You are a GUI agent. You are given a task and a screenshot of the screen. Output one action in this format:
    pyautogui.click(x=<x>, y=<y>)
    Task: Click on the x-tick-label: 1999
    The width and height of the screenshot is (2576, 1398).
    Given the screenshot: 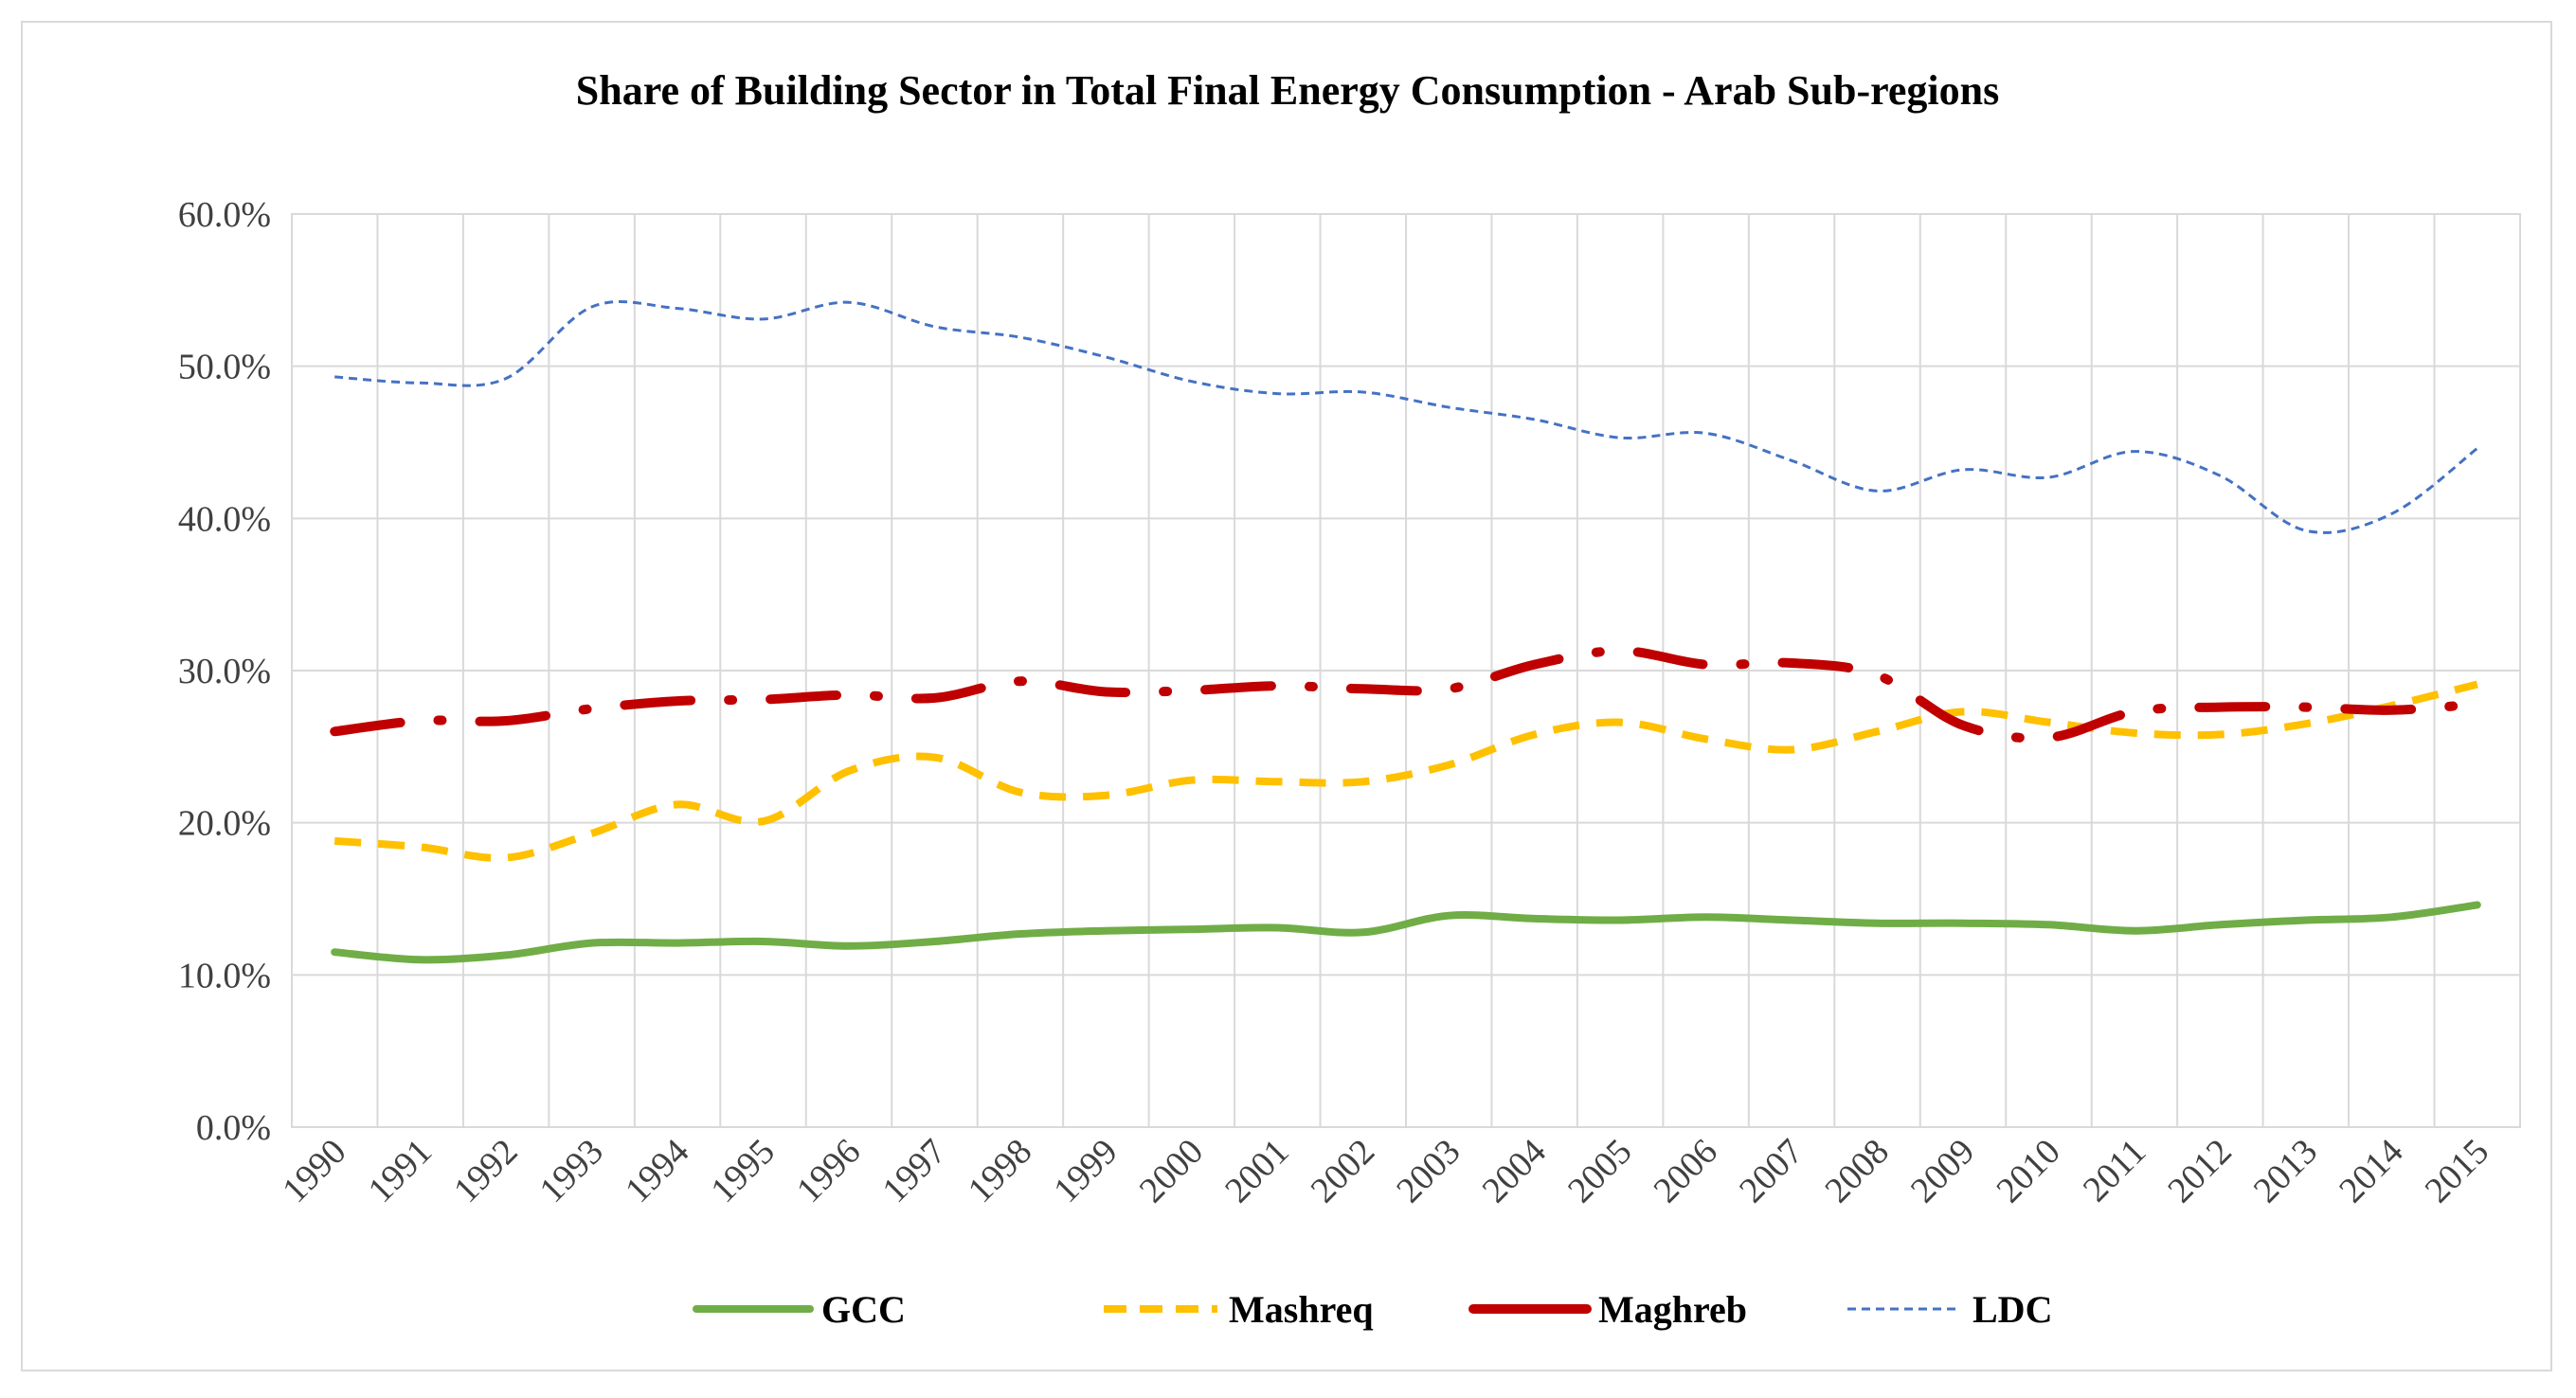 What is the action you would take?
    pyautogui.click(x=1085, y=1171)
    